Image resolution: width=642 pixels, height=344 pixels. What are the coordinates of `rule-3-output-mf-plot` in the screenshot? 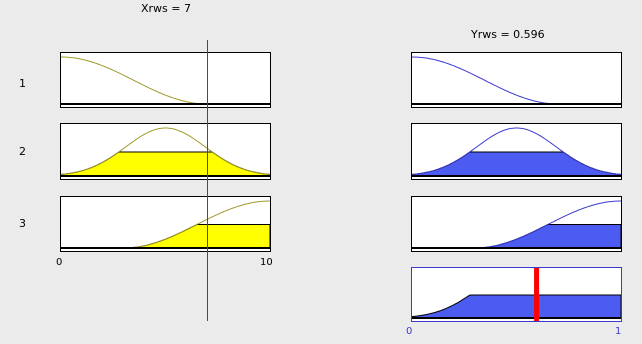 It's located at (516, 224).